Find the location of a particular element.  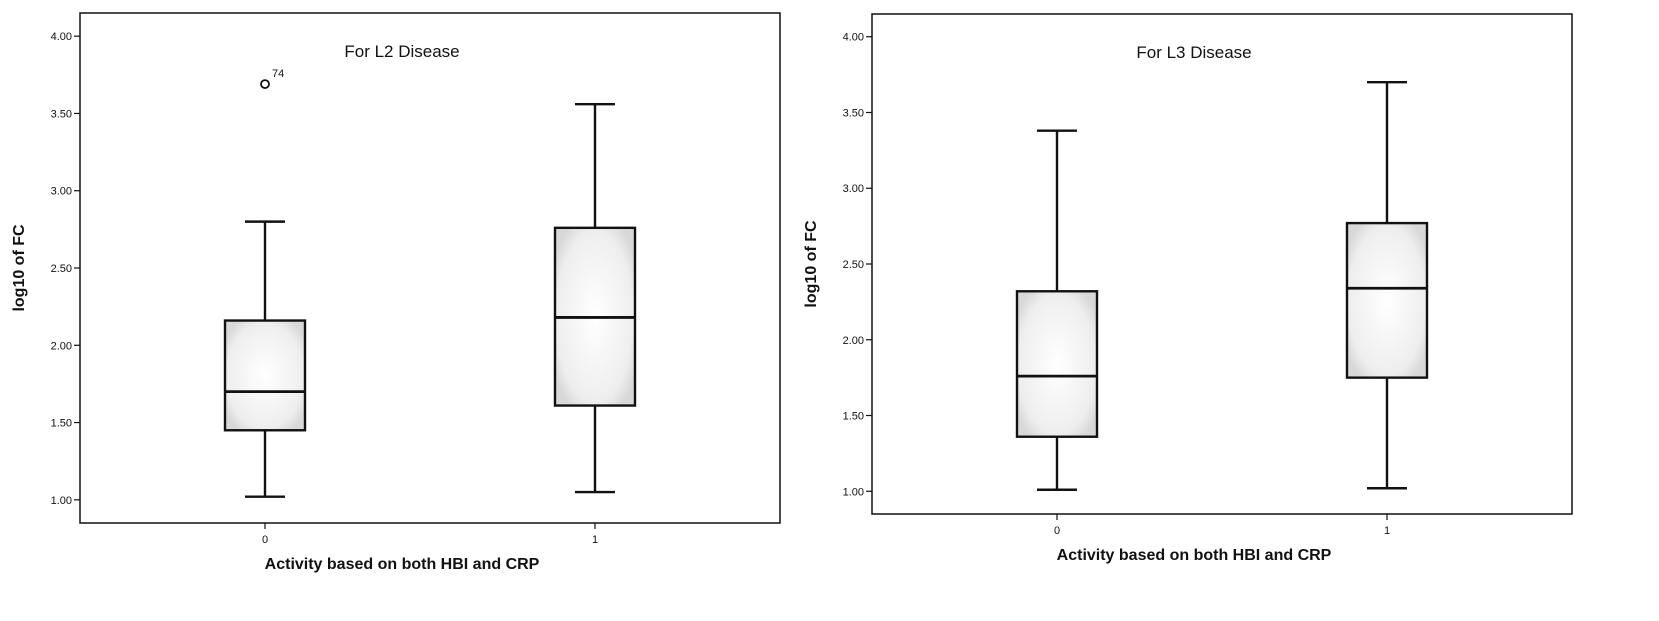

outlier-label: 74 is located at coordinates (278, 74).